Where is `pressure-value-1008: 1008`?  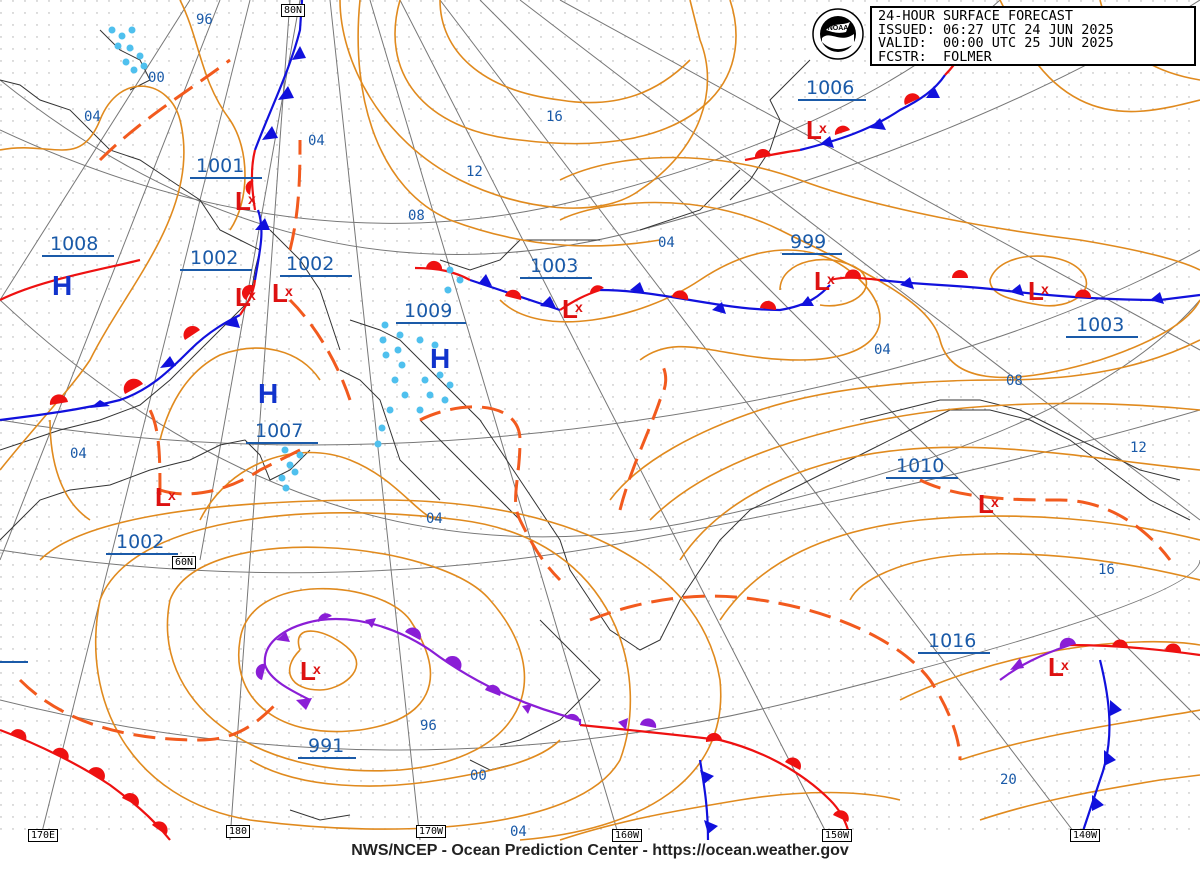 pressure-value-1008: 1008 is located at coordinates (74, 244).